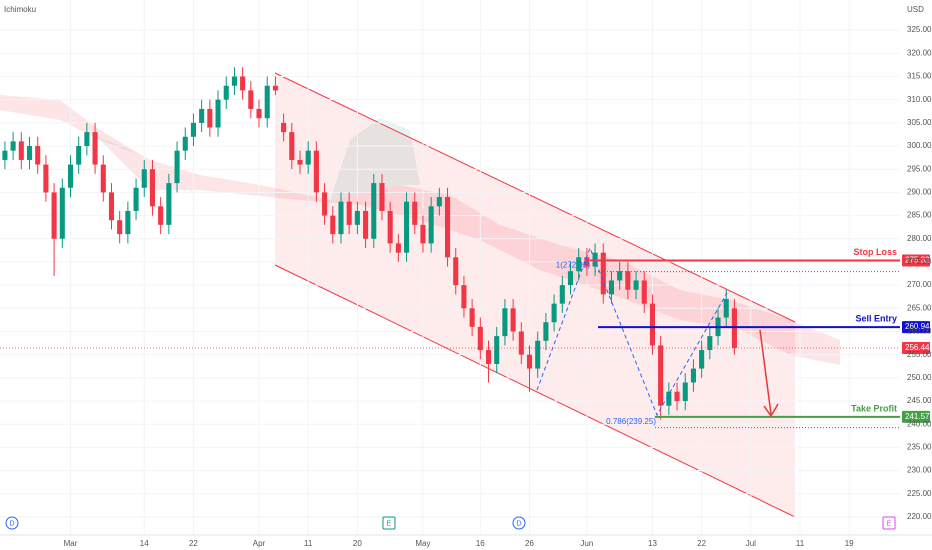  What do you see at coordinates (919, 470) in the screenshot?
I see `y-tick-label: 230.00` at bounding box center [919, 470].